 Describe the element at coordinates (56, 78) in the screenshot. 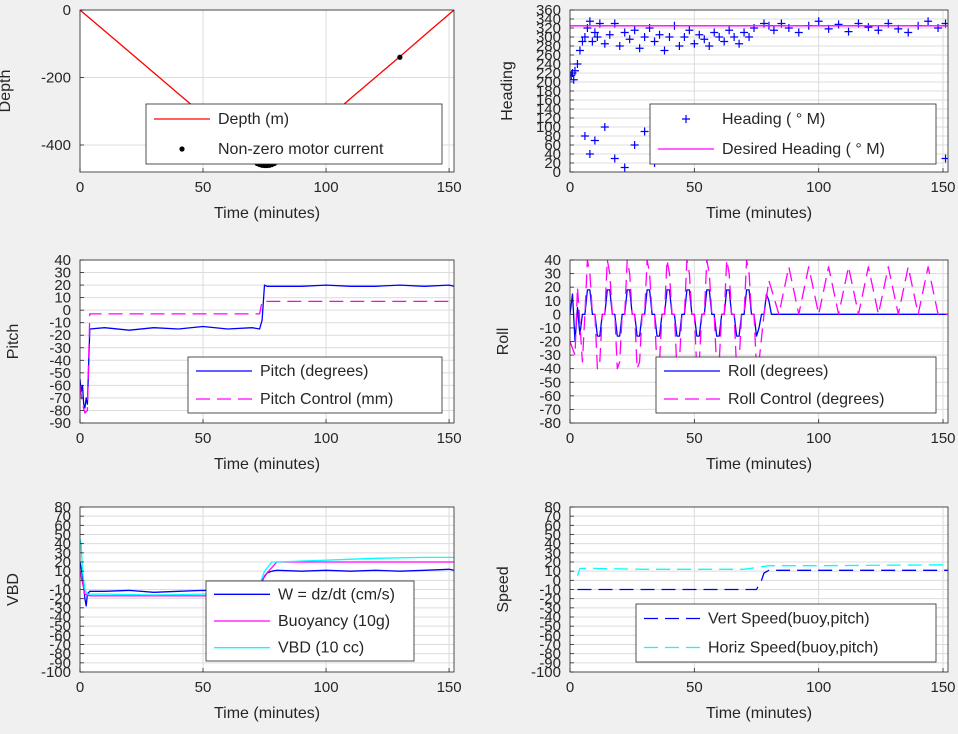

I see `y-tick-label: -200` at that location.